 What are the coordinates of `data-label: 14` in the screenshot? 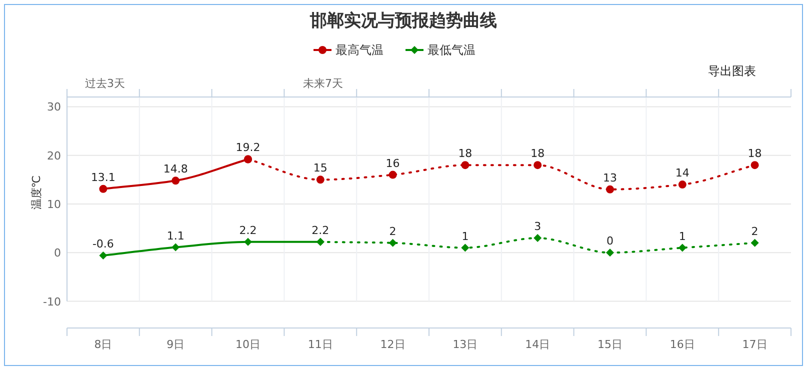 It's located at (682, 173).